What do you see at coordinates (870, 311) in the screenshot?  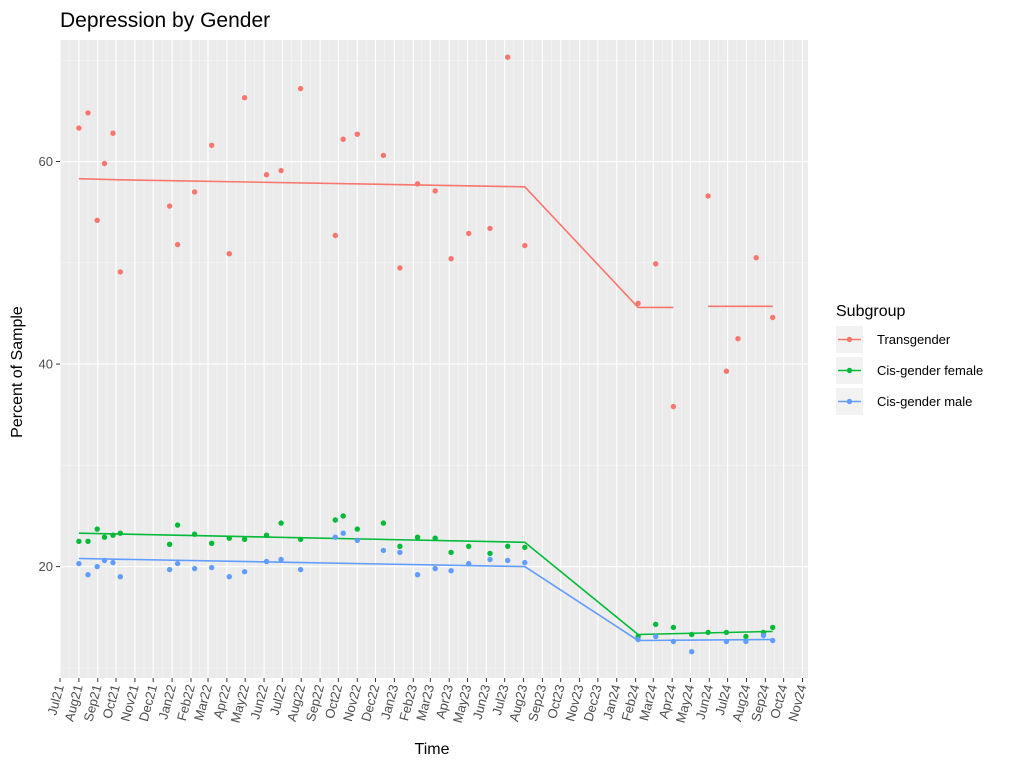 I see `legend-title: Subgroup` at bounding box center [870, 311].